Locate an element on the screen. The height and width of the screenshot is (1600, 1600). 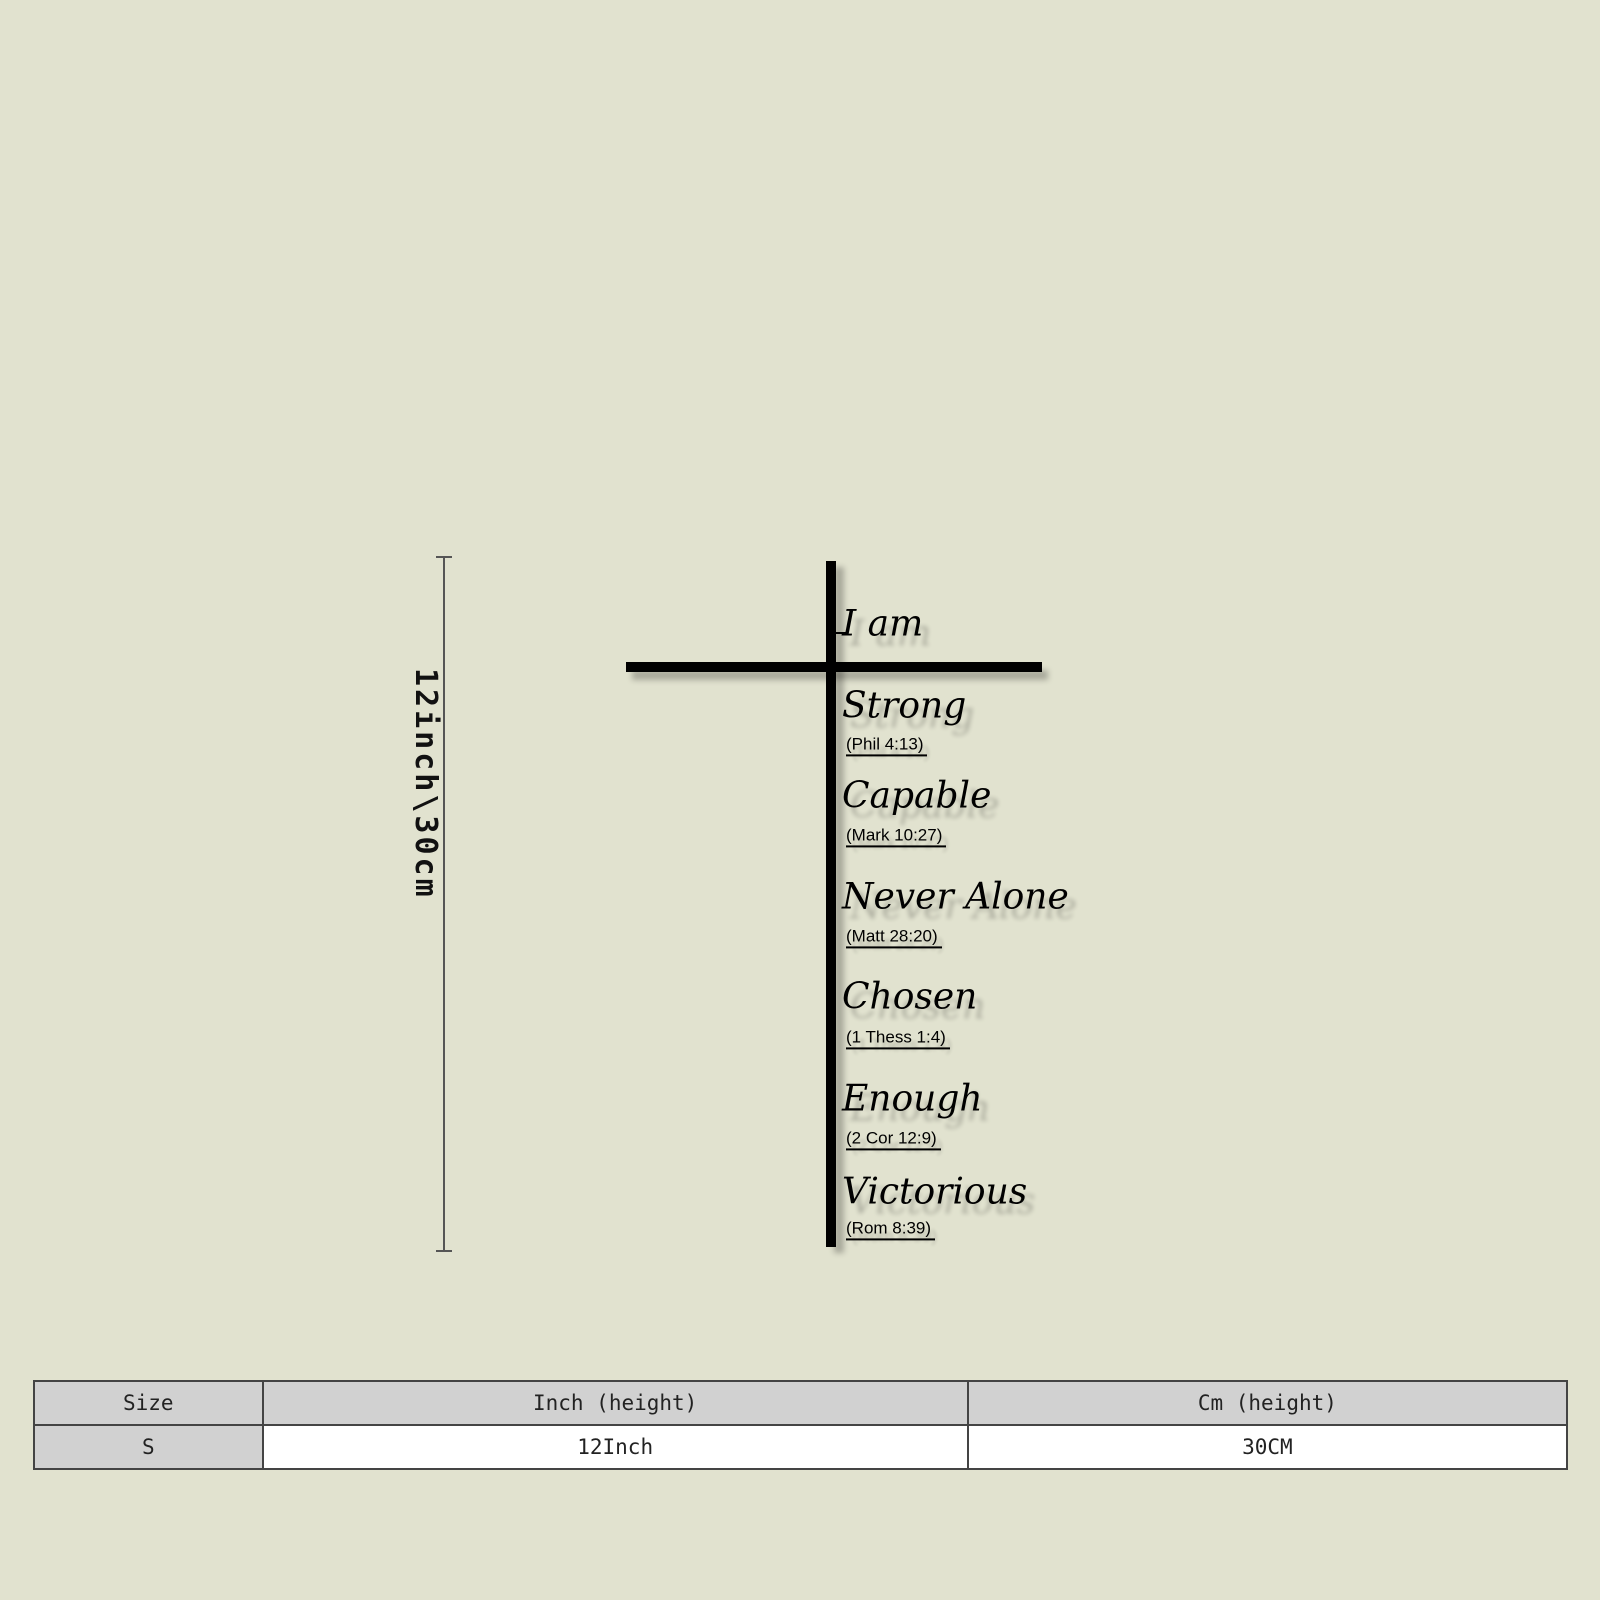
dimension-cap-top is located at coordinates (444, 557).